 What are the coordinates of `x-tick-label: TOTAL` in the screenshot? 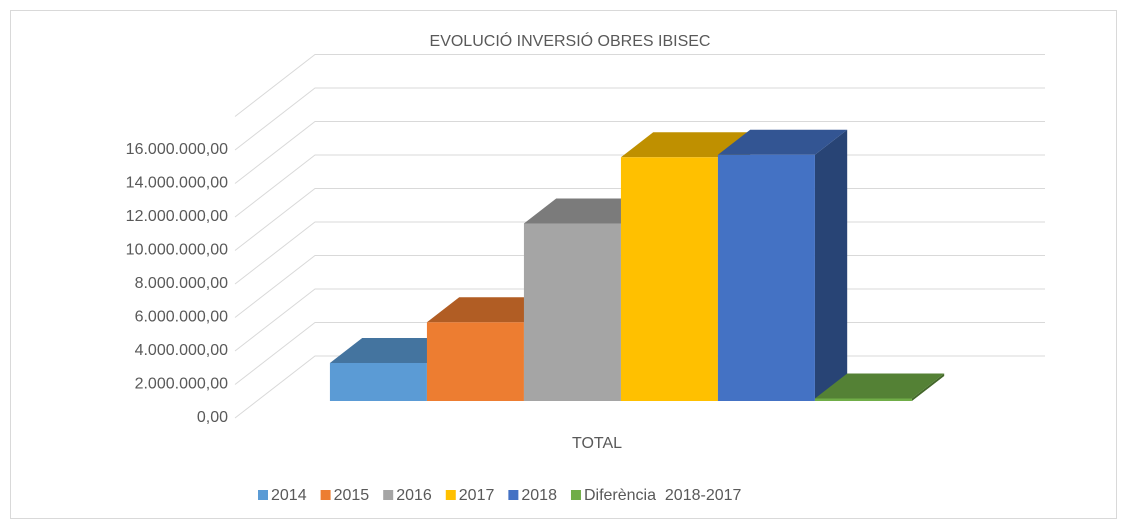 It's located at (597, 443).